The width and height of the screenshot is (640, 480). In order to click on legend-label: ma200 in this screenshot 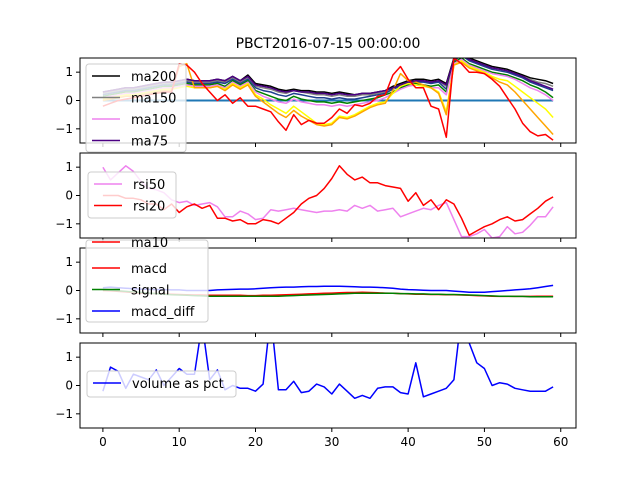, I will do `click(153, 77)`.